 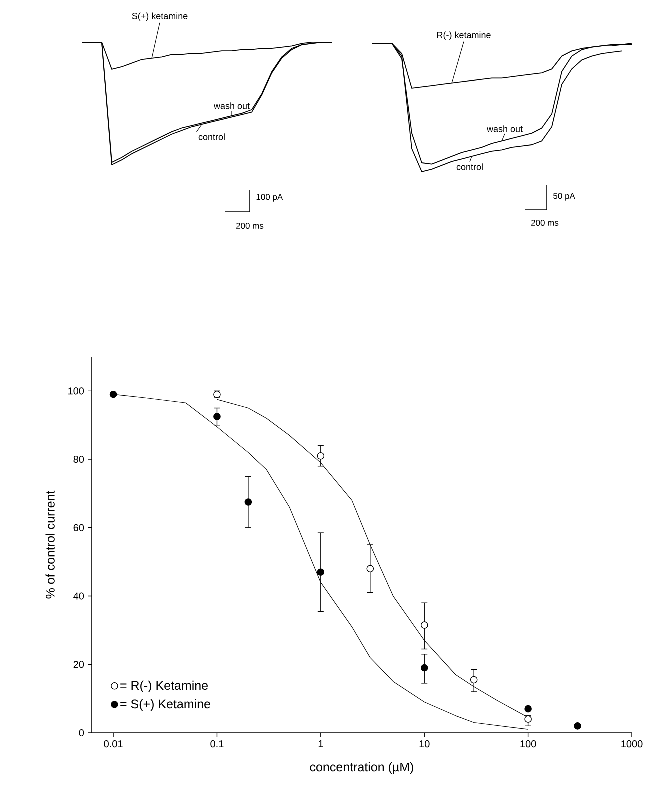 I want to click on text: R(-) ketamine, so click(x=464, y=36).